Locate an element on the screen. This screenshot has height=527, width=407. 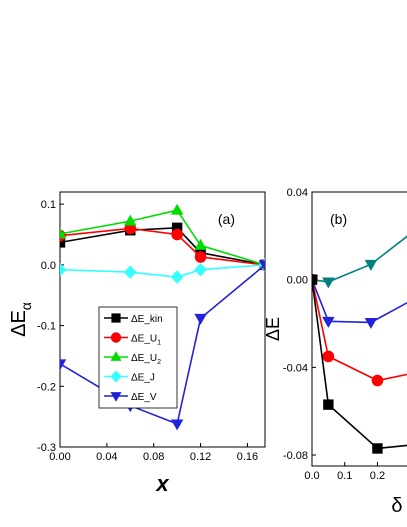
x-tick-label: 0.04 is located at coordinates (106, 457).